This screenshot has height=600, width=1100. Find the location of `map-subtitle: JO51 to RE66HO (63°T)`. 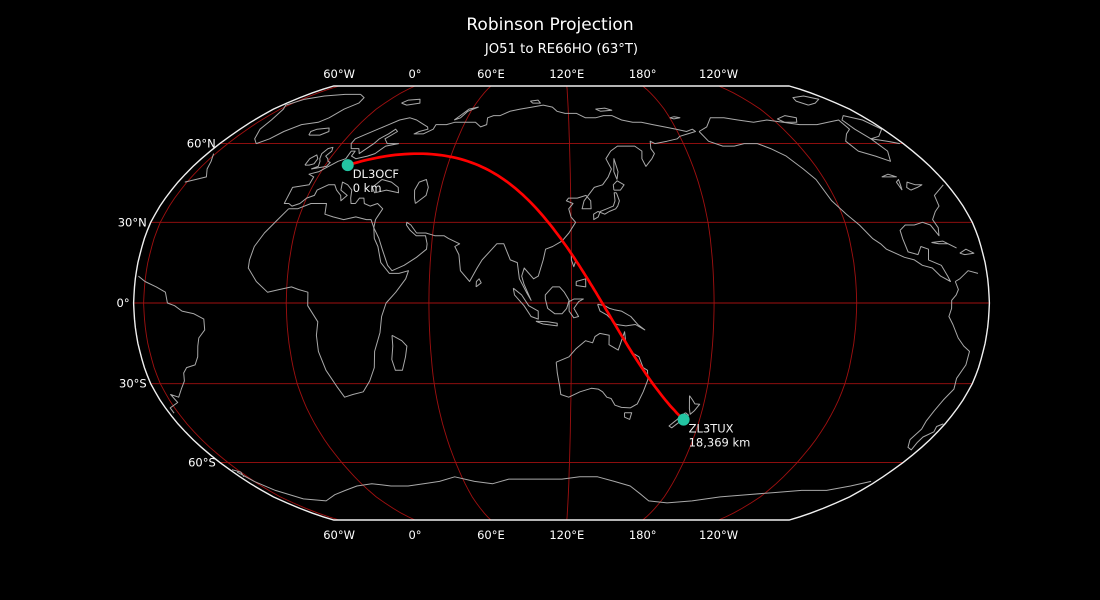

map-subtitle: JO51 to RE66HO (63°T) is located at coordinates (561, 49).